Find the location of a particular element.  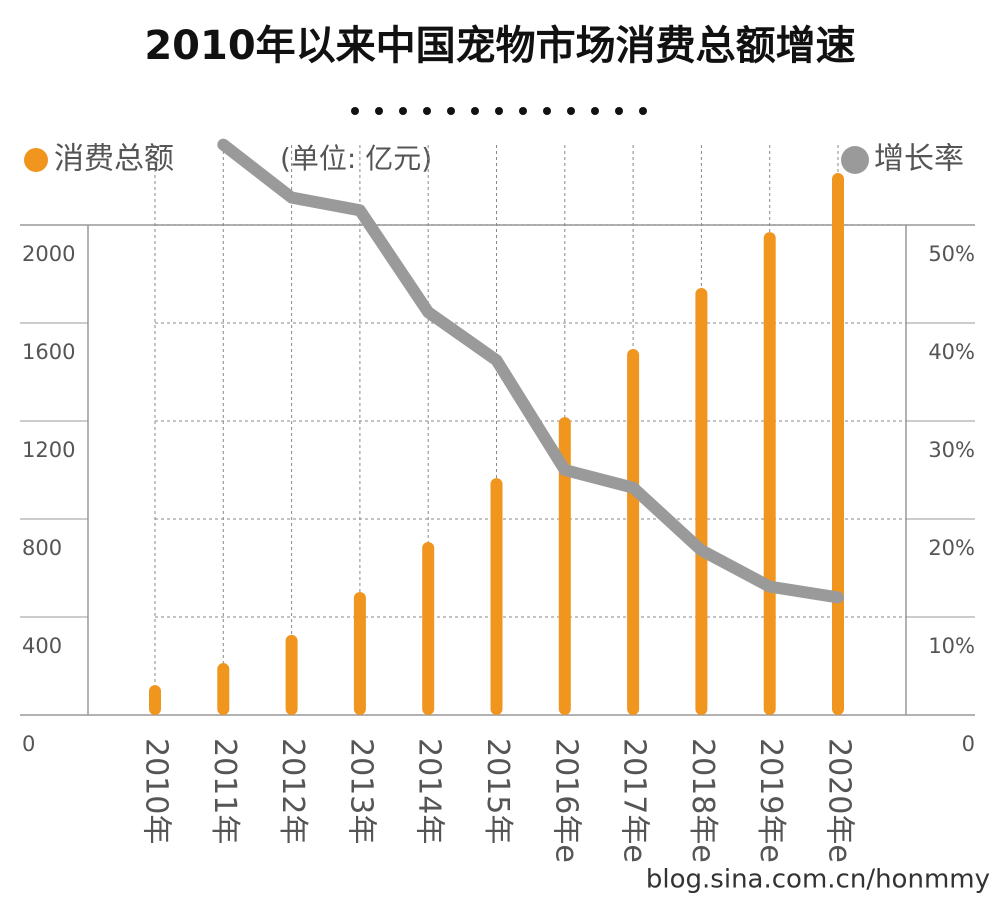

y2-tick-label: 20% is located at coordinates (951, 548).